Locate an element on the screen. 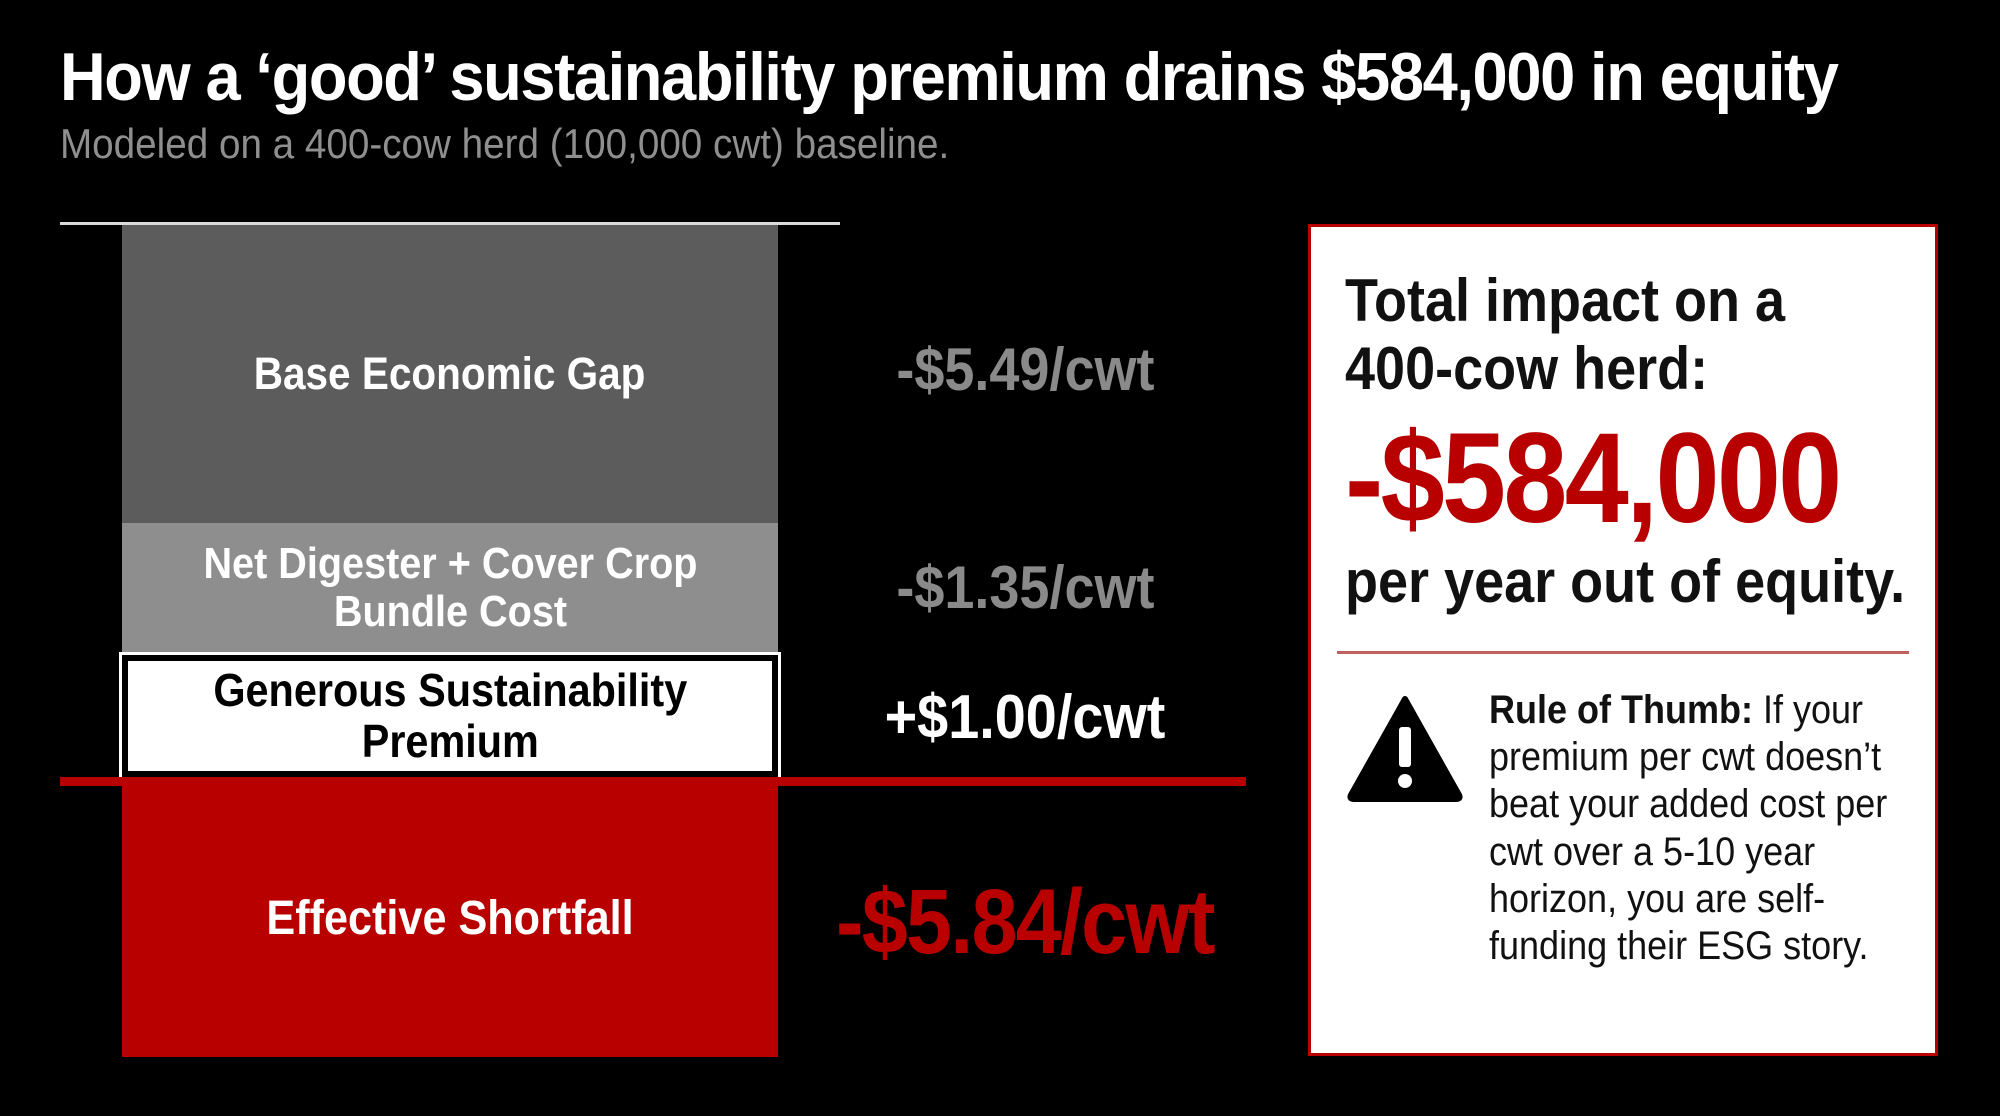  bar-segment-bundle-cost: Net Digester + Cover Crop Bundle Cost is located at coordinates (450, 588).